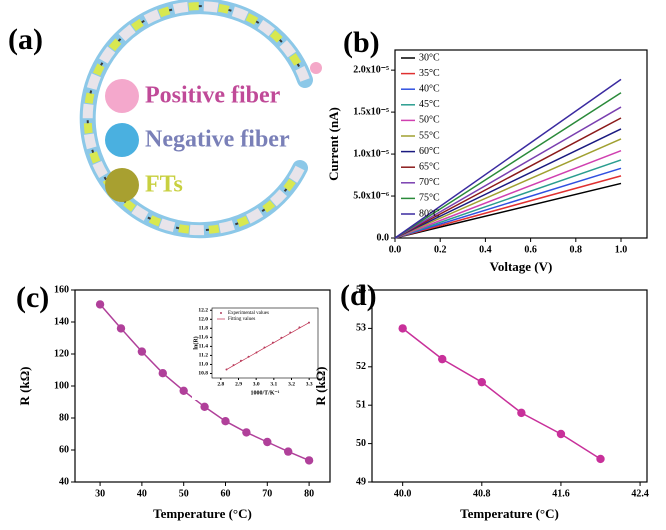  I want to click on x-tick-label: 42.4, so click(640, 493).